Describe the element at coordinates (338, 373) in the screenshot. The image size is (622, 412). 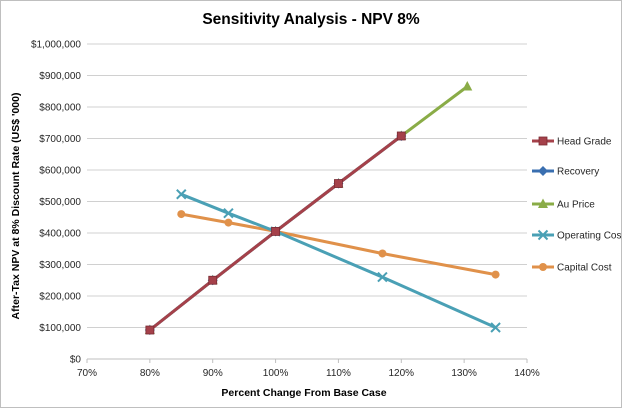
I see `x-tick-label: 110%` at that location.